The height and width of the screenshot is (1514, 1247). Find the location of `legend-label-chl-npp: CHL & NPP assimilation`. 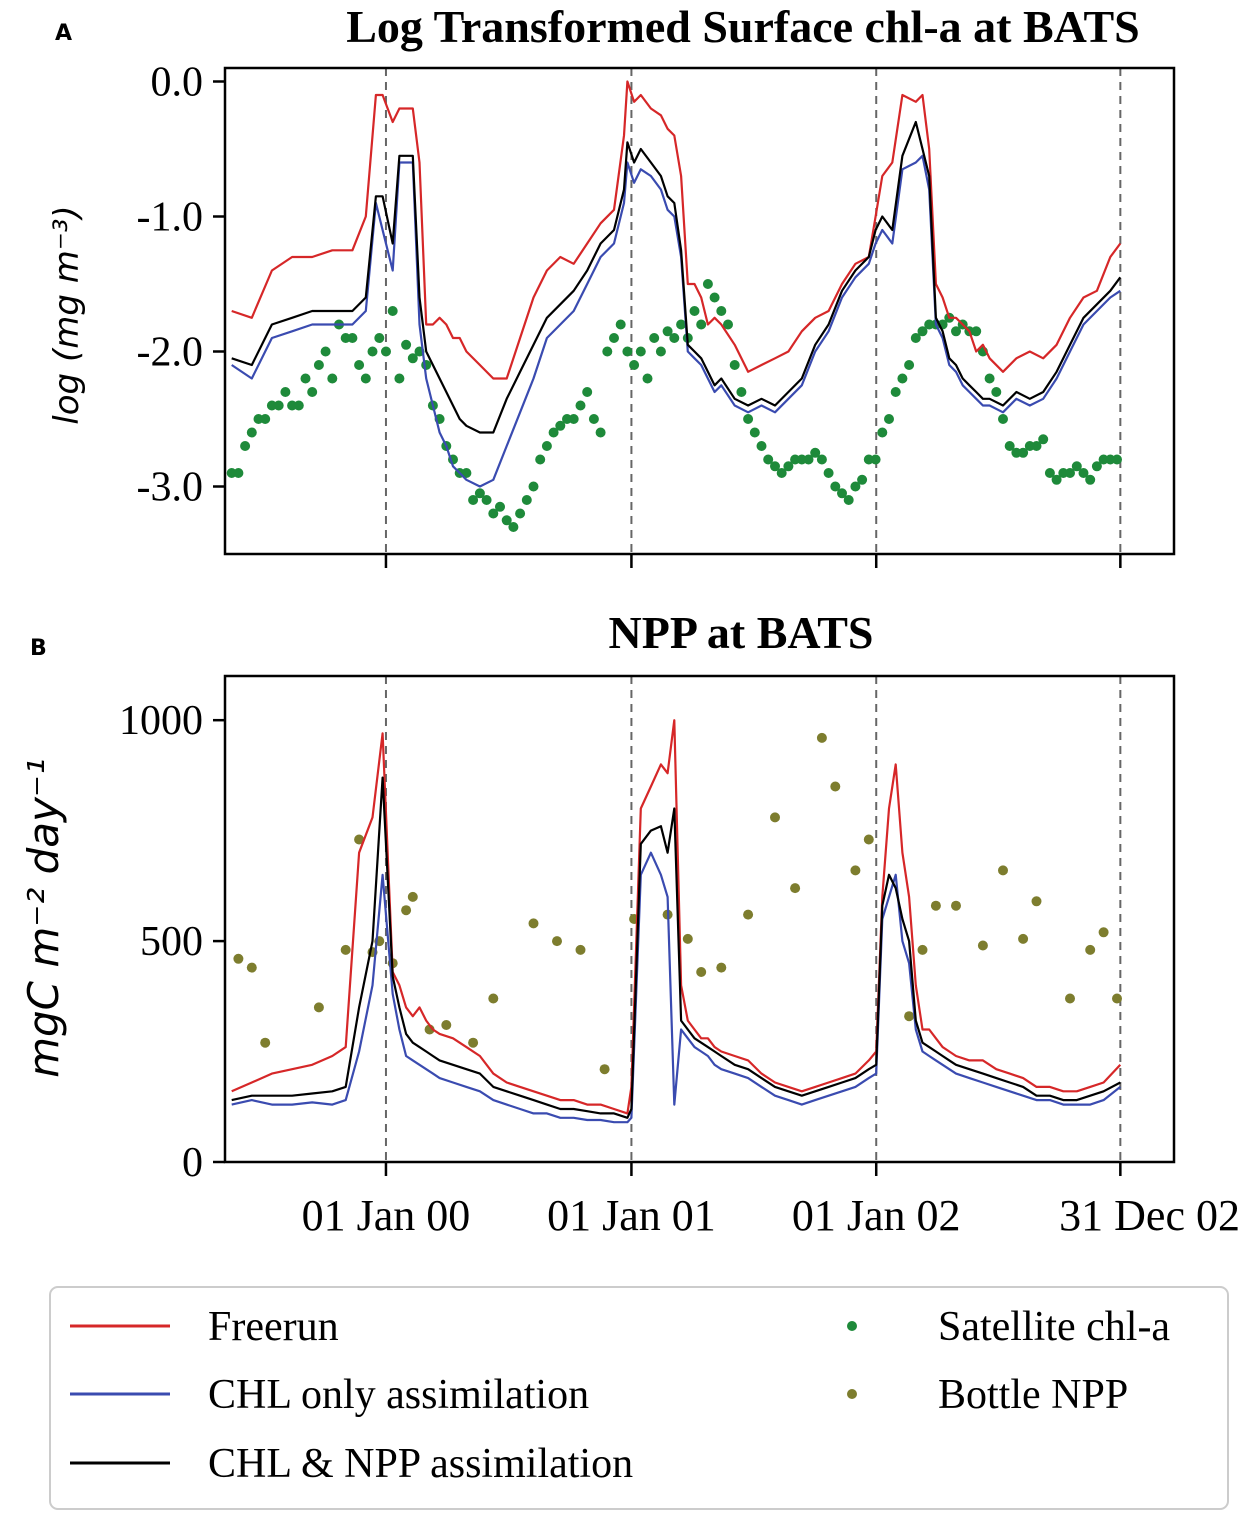

legend-label-chl-npp: CHL & NPP assimilation is located at coordinates (420, 1464).